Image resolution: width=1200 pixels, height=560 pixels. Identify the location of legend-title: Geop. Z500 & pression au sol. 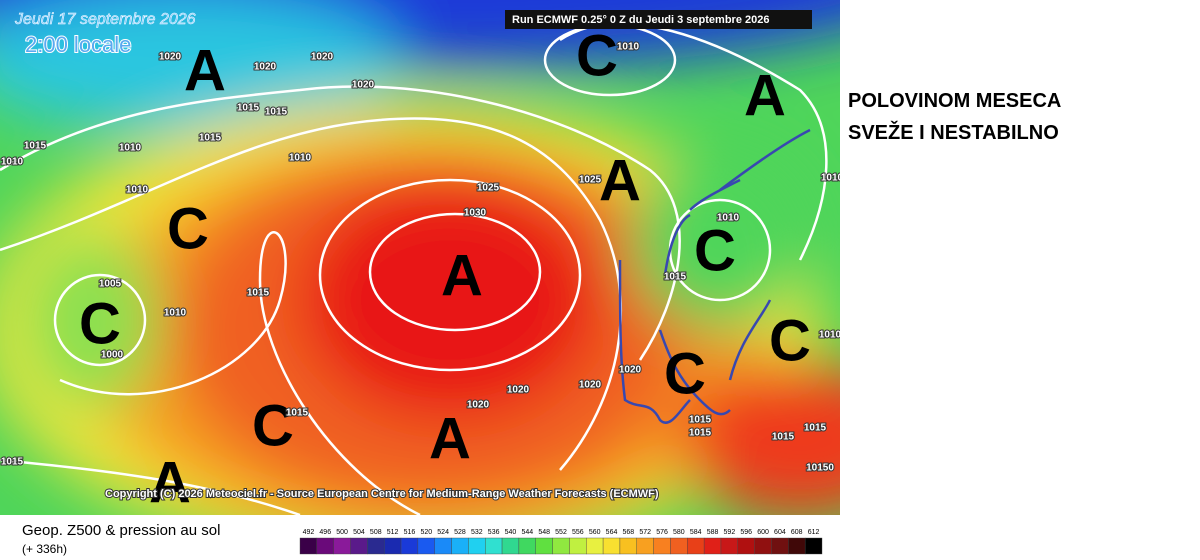
(121, 530).